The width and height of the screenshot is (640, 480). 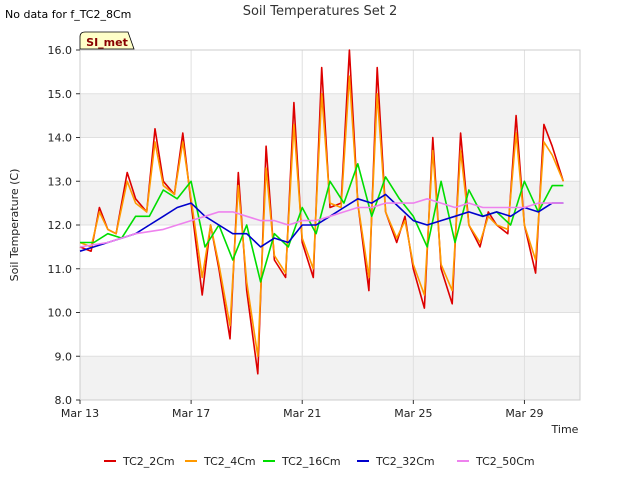 What do you see at coordinates (60, 269) in the screenshot?
I see `y-tick-label: 11.0` at bounding box center [60, 269].